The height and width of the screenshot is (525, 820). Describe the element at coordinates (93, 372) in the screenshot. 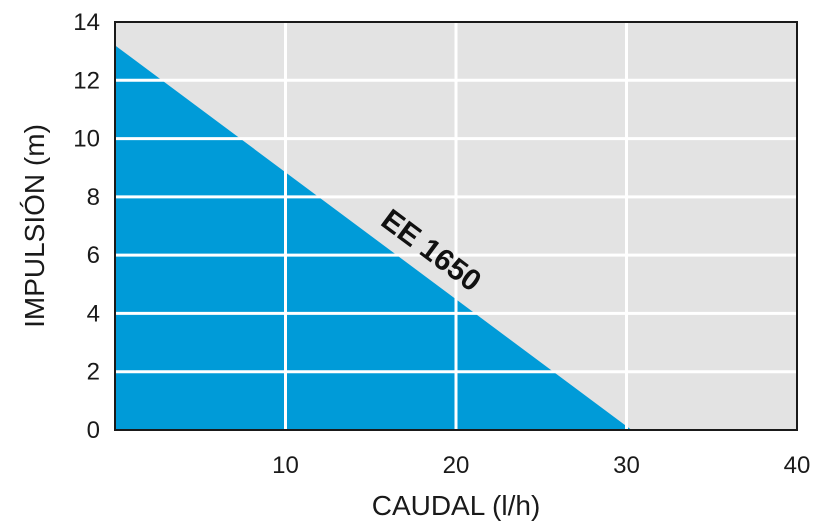

I see `y-tick-label: 2` at that location.